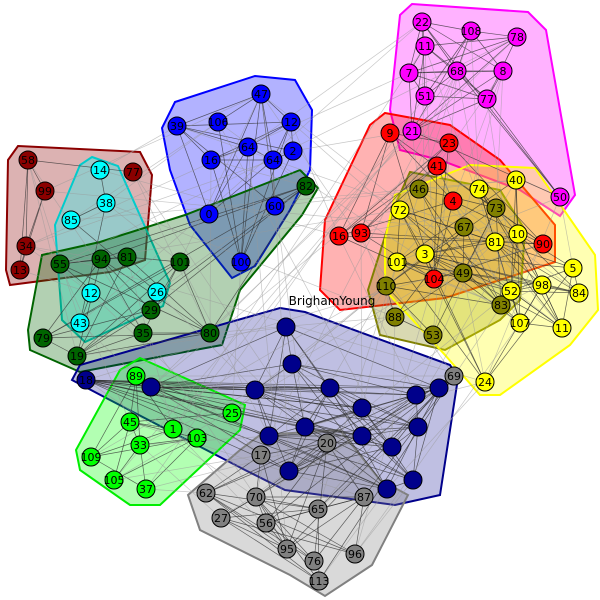 The width and height of the screenshot is (600, 600). What do you see at coordinates (100, 170) in the screenshot?
I see `node-14: 14` at bounding box center [100, 170].